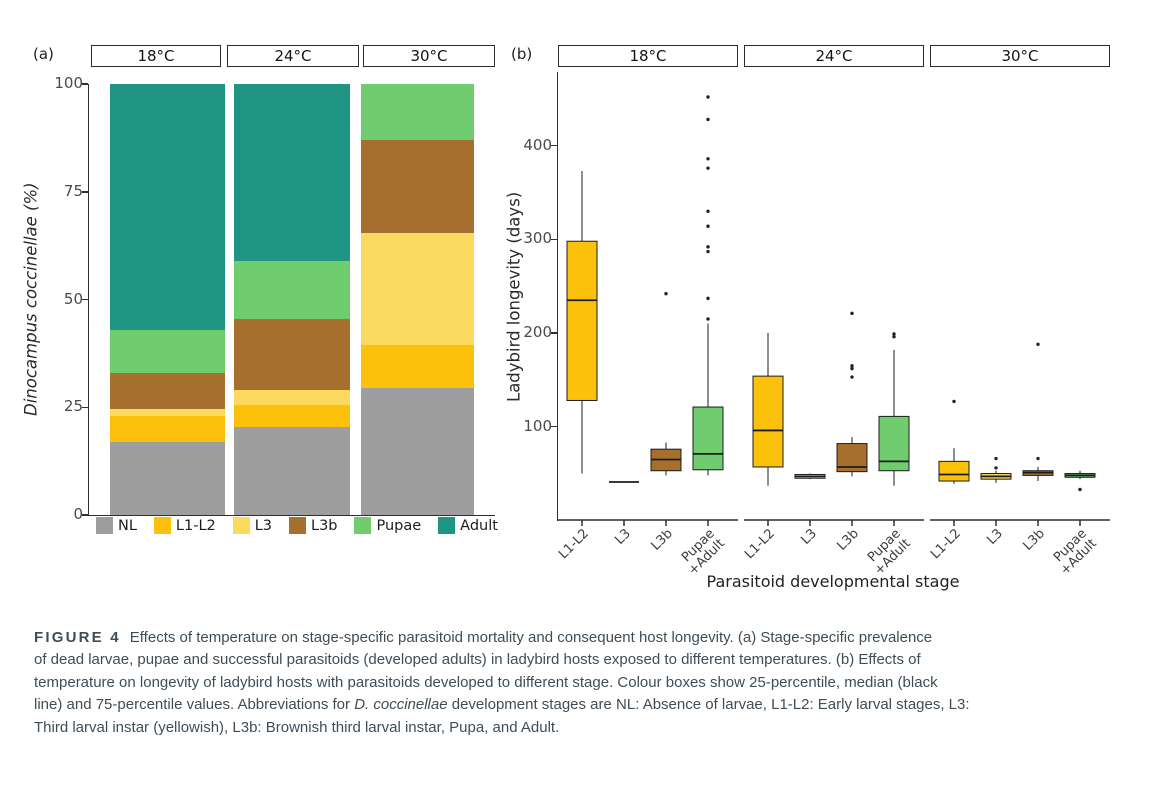  I want to click on legend-item-Adult: Adult, so click(468, 525).